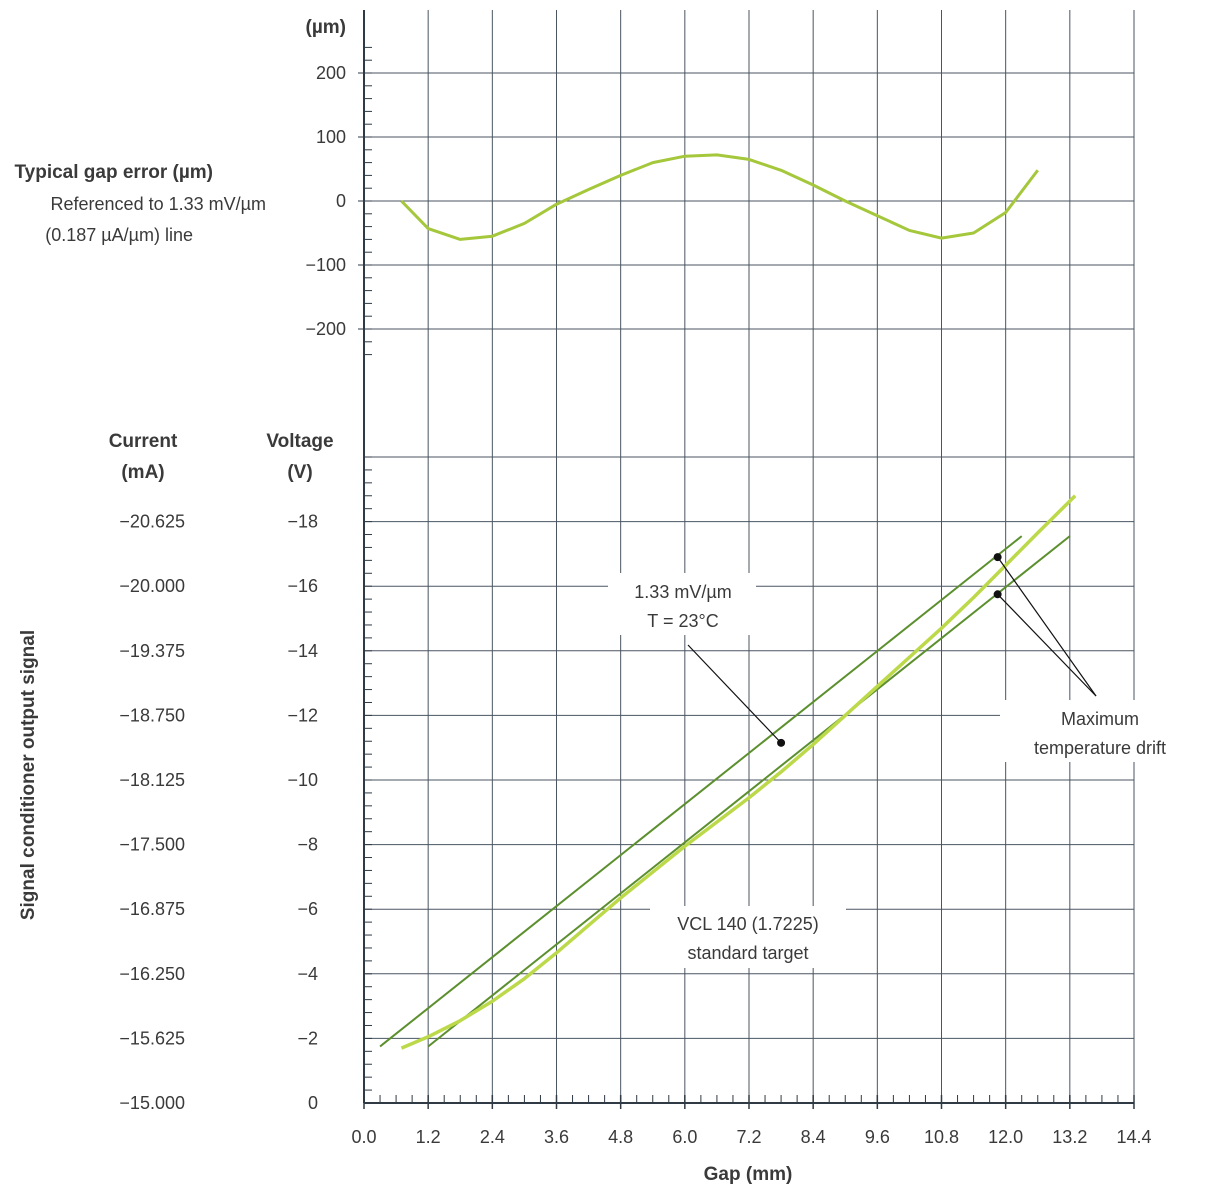 The height and width of the screenshot is (1193, 1207). What do you see at coordinates (941, 1137) in the screenshot?
I see `x-tick-label: 10.8` at bounding box center [941, 1137].